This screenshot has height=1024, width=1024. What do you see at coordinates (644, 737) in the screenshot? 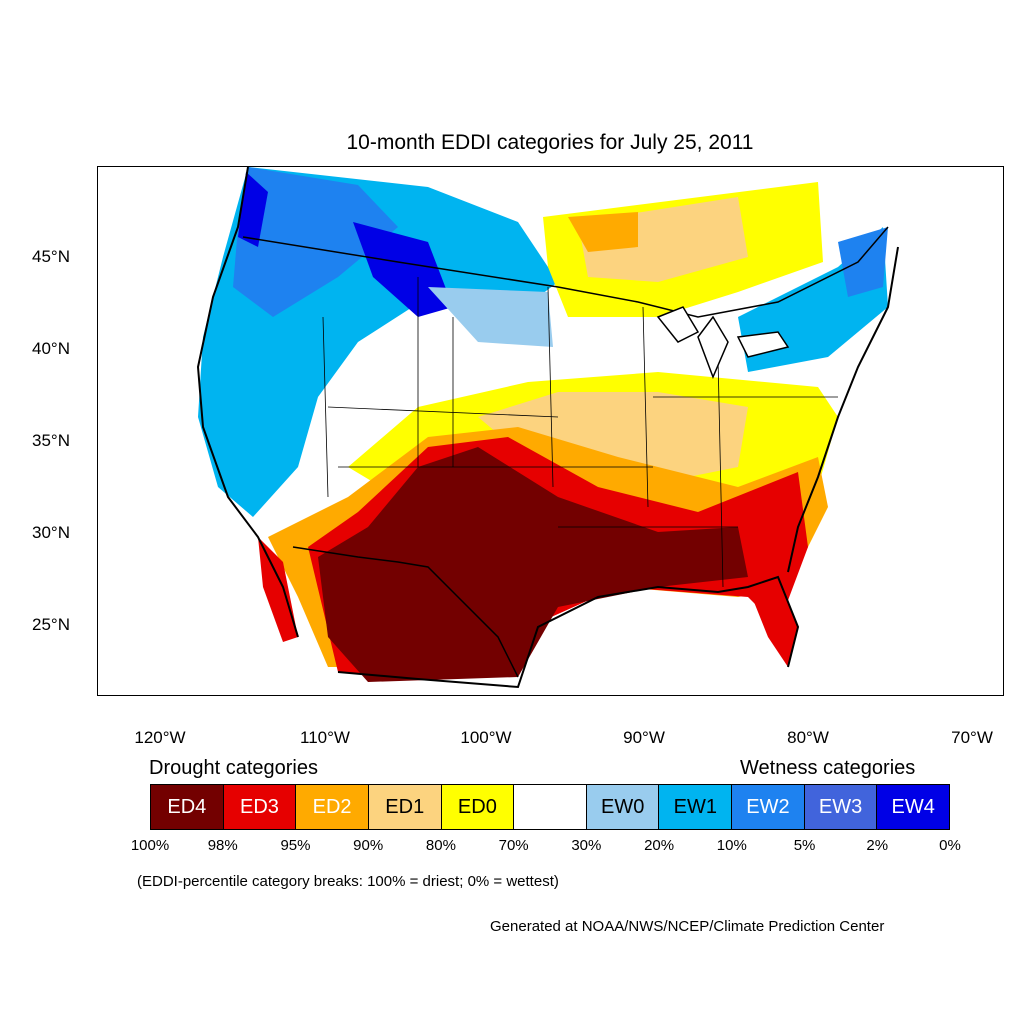
I see `lon-label-90: 90°W` at bounding box center [644, 737].